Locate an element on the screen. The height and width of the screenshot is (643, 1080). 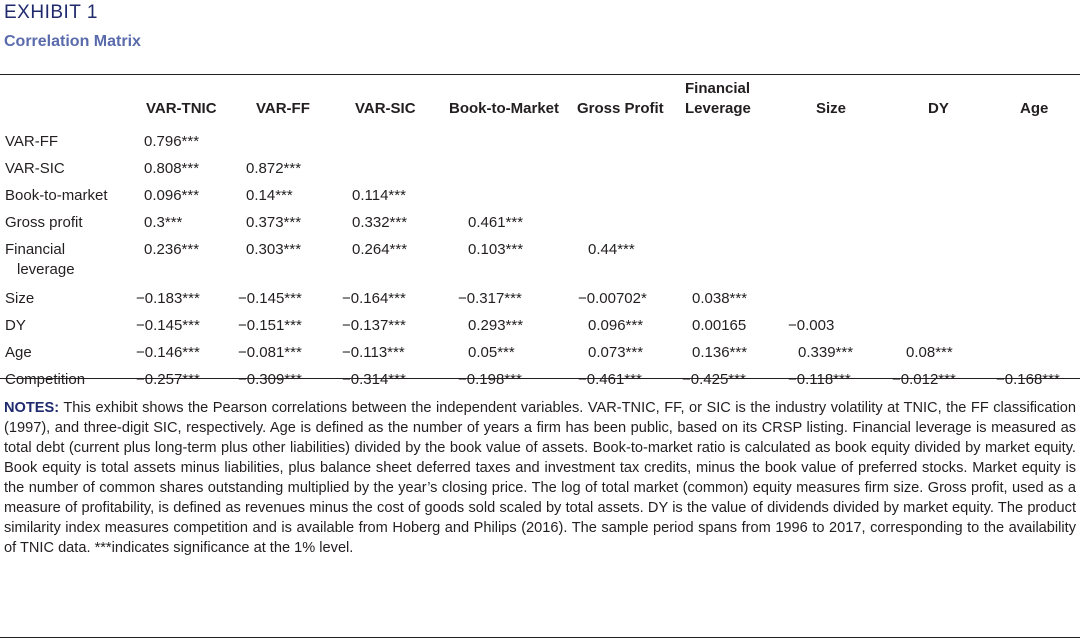
row-label: Size is located at coordinates (20, 298).